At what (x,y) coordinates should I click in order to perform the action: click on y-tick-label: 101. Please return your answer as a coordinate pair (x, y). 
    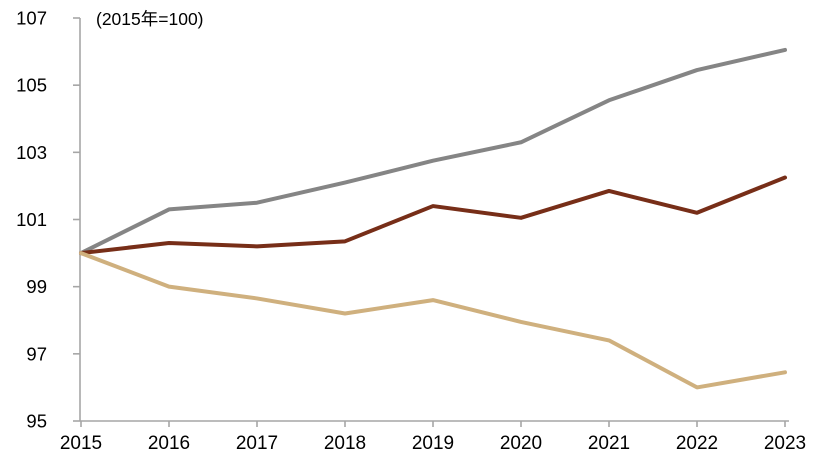
    Looking at the image, I should click on (31, 219).